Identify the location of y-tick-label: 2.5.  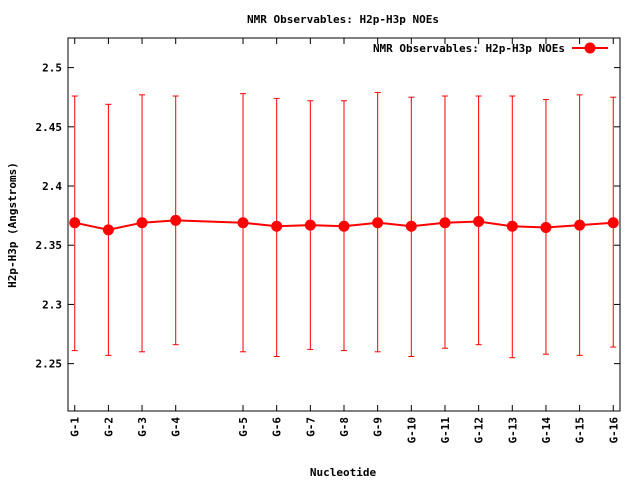
(52, 68).